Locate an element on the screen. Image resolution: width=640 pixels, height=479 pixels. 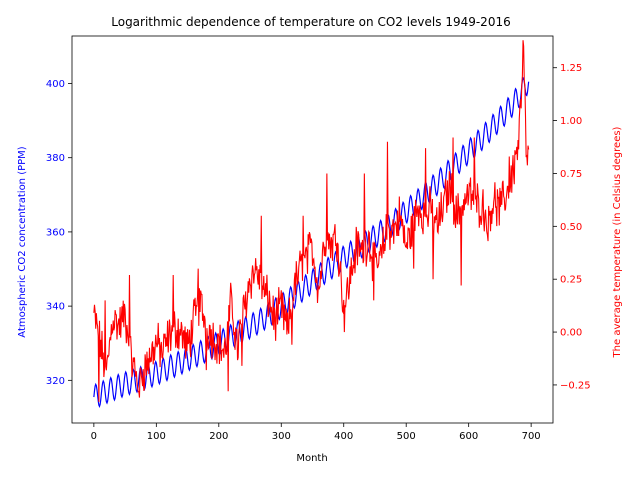
x-tick-label: 700 is located at coordinates (531, 436).